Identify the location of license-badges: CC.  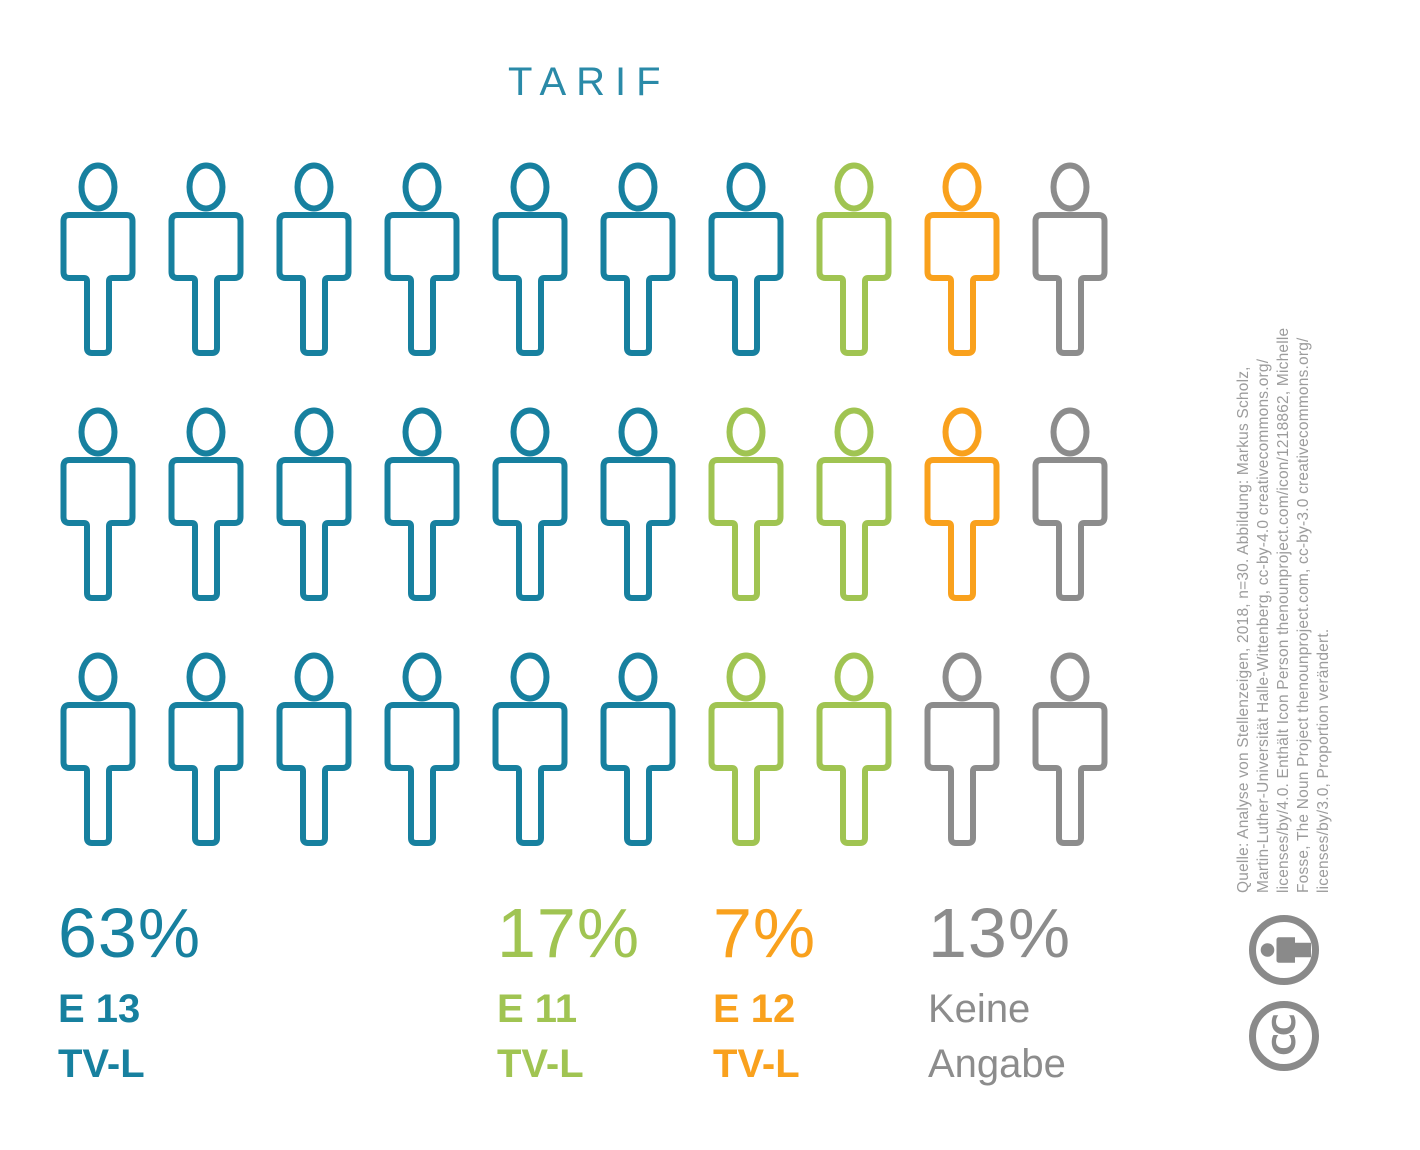
(1284, 993).